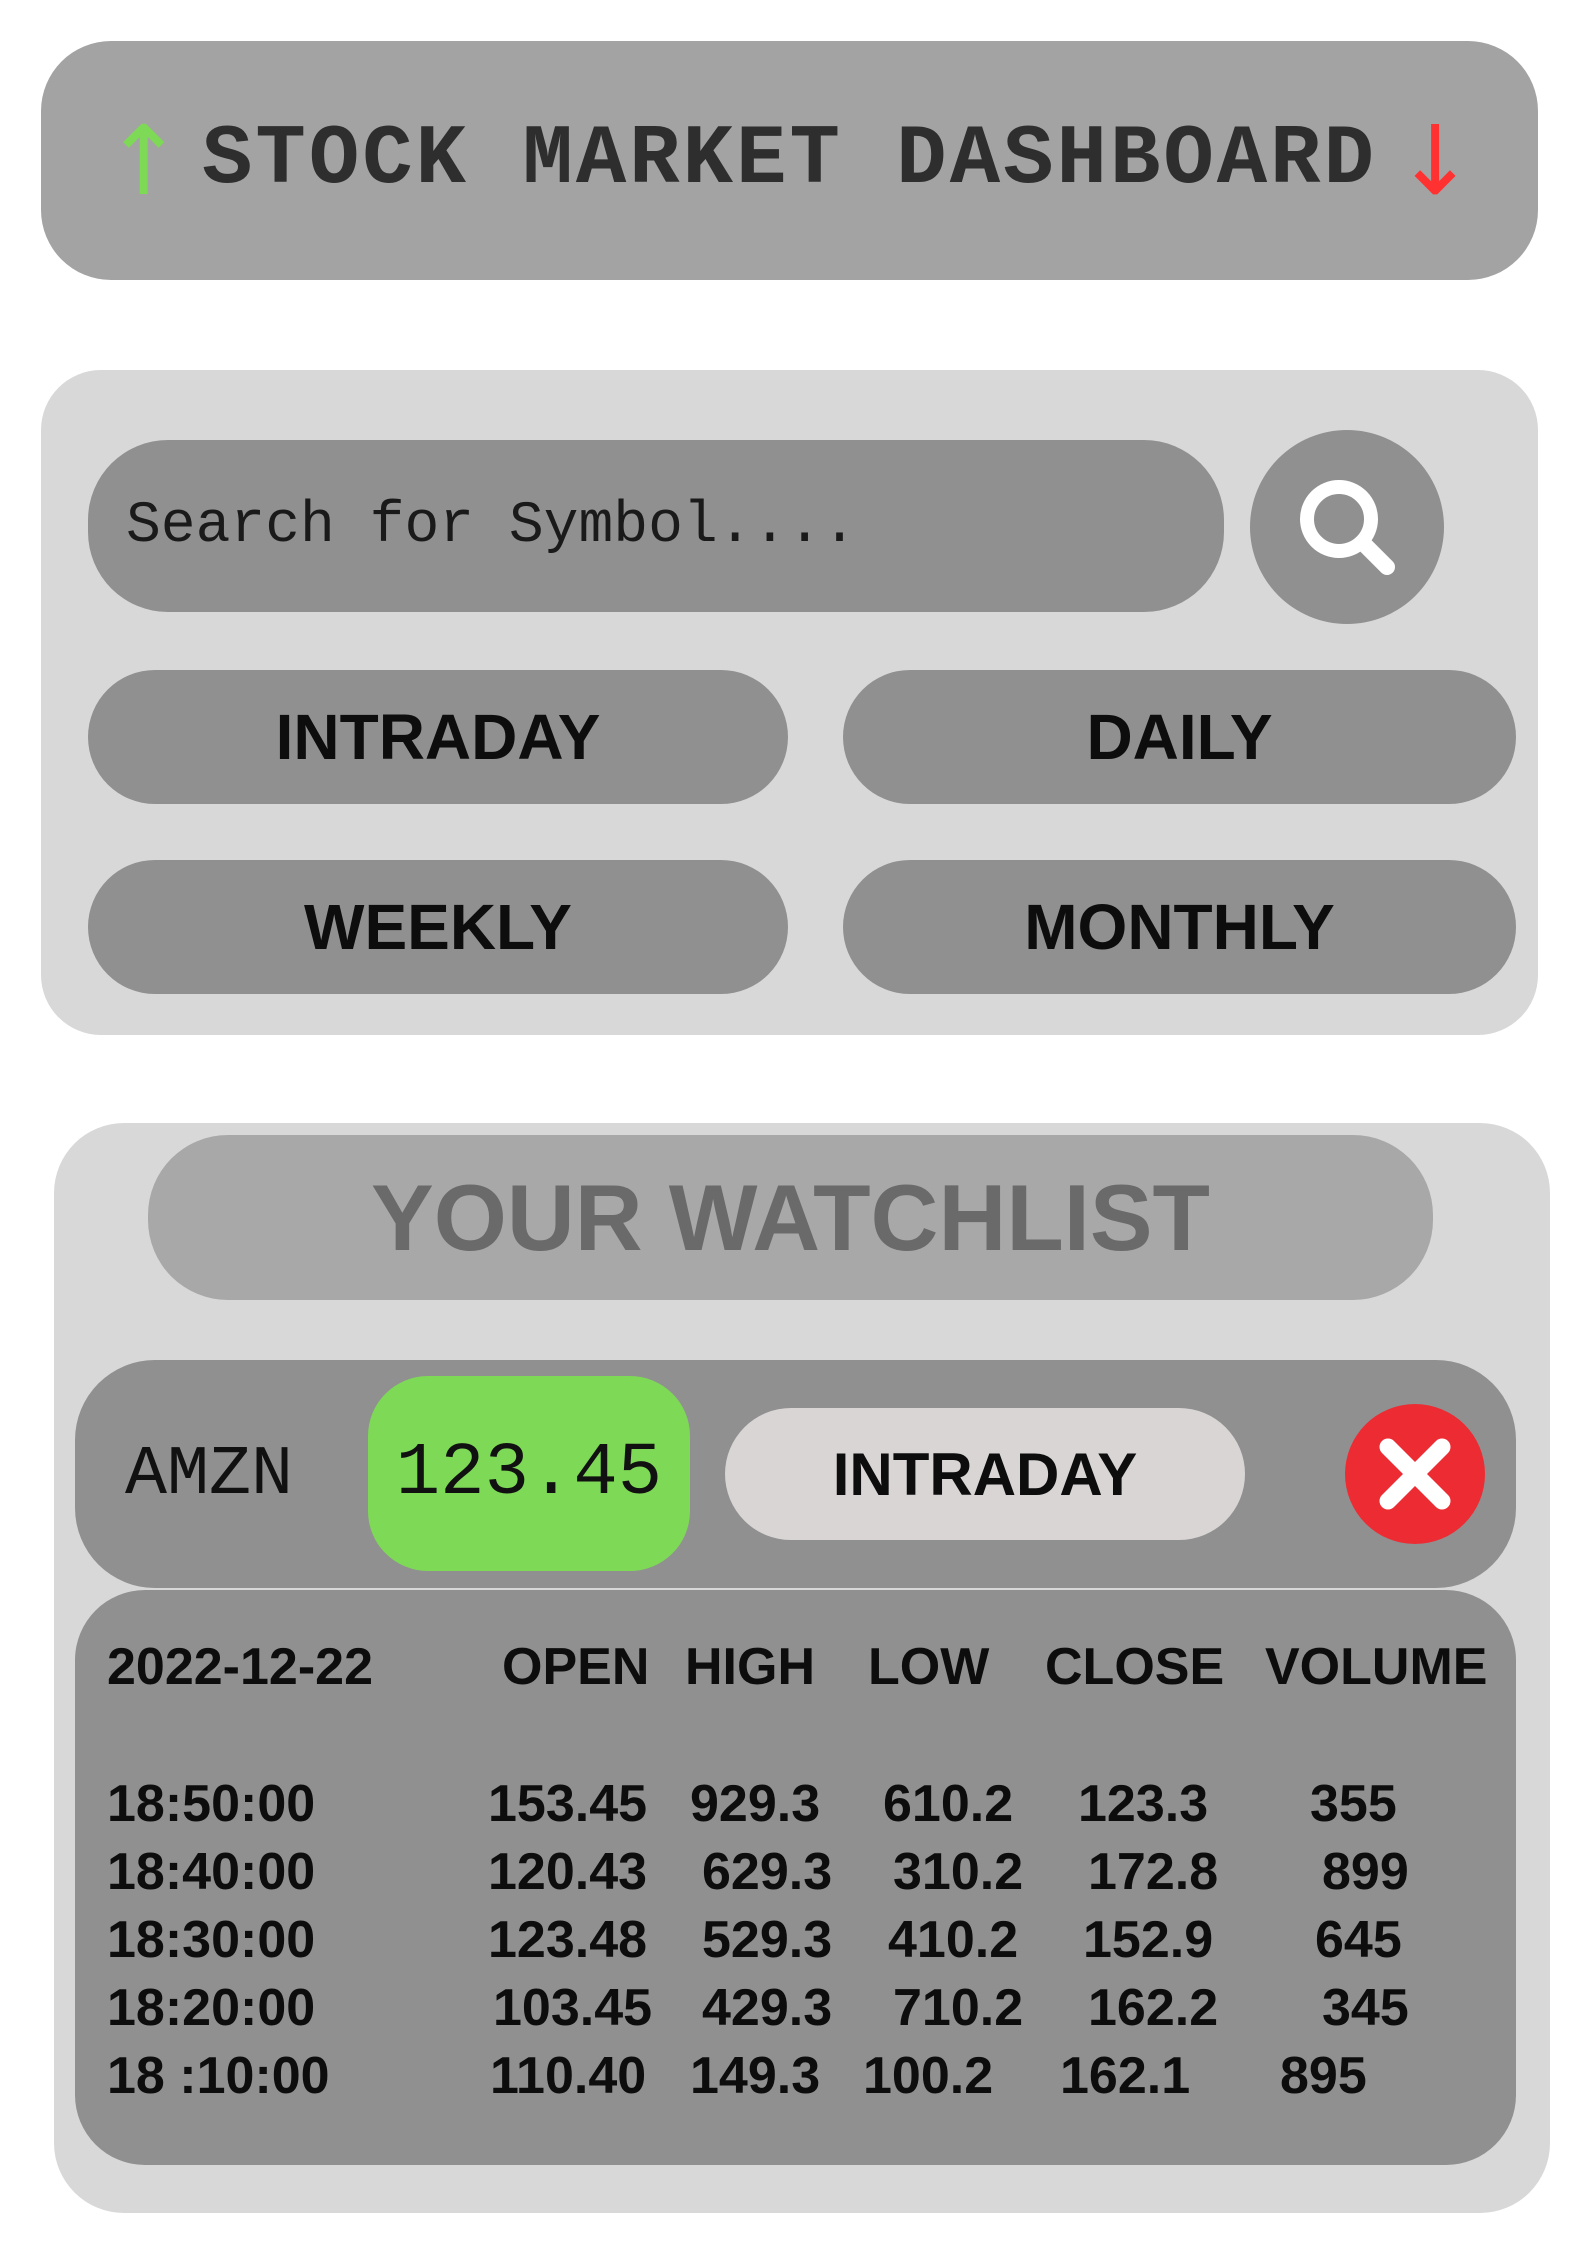 Image resolution: width=1587 pixels, height=2245 pixels. Describe the element at coordinates (143, 160) in the screenshot. I see `up-arrow-icon: ↑` at that location.